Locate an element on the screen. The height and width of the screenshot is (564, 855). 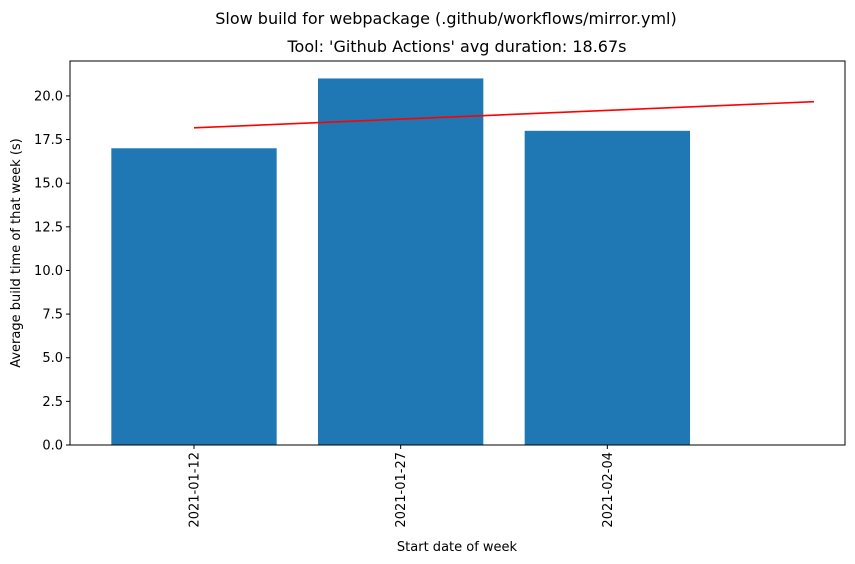
trend-line is located at coordinates (504, 114).